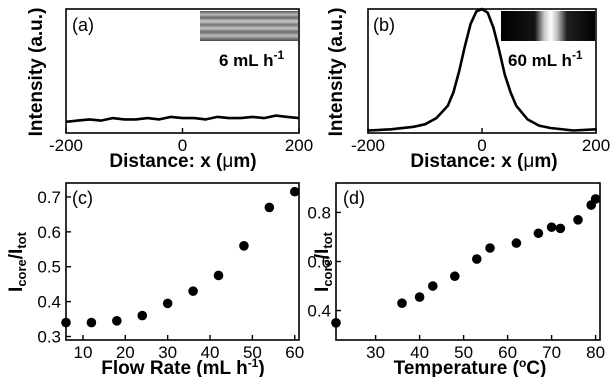  What do you see at coordinates (82, 198) in the screenshot?
I see `panel-c-label: (c)` at bounding box center [82, 198].